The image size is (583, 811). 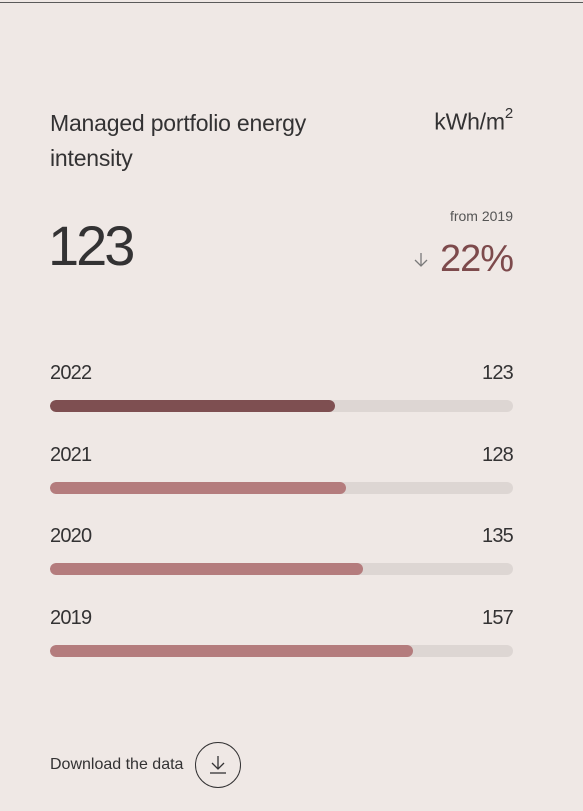 What do you see at coordinates (469, 121) in the screenshot?
I see `unit-base: kWh/m` at bounding box center [469, 121].